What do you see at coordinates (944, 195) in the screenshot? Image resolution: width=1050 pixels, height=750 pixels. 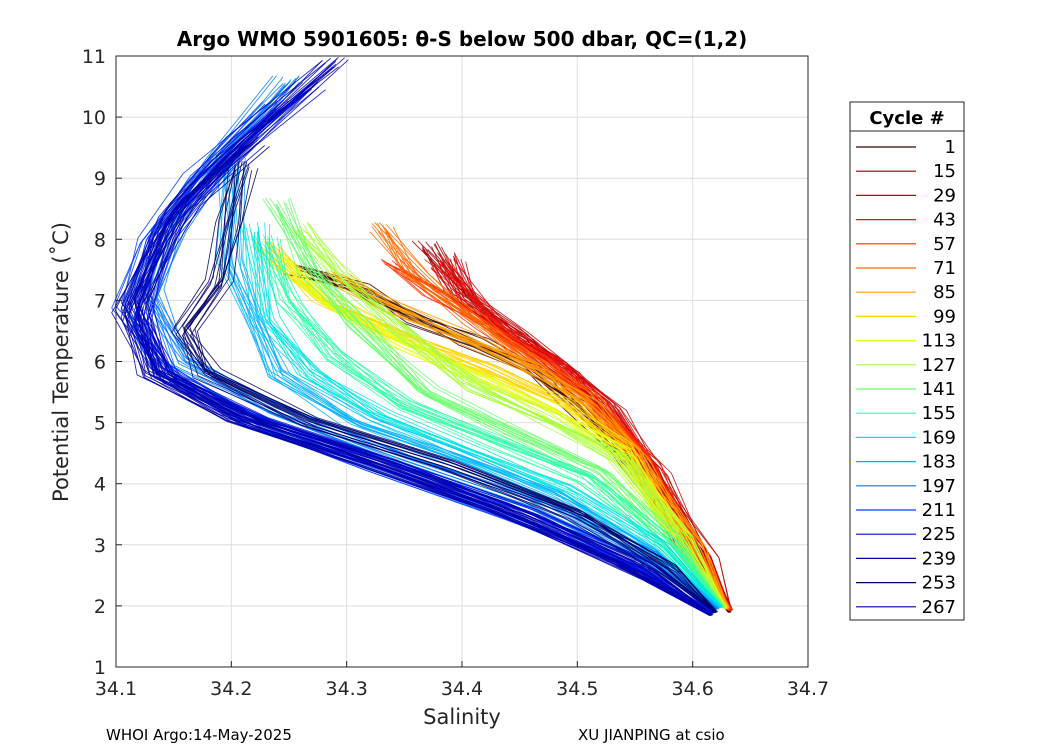 I see `legend-entry-label: 29` at bounding box center [944, 195].